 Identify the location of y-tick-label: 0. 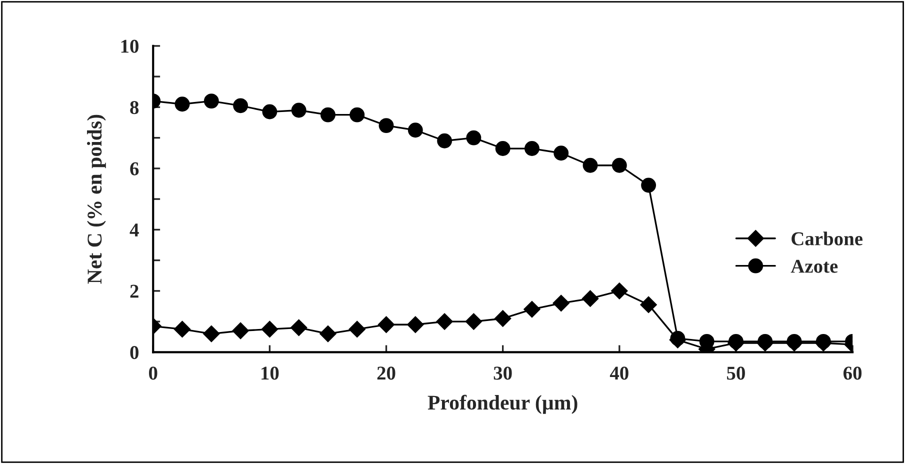
(134, 353).